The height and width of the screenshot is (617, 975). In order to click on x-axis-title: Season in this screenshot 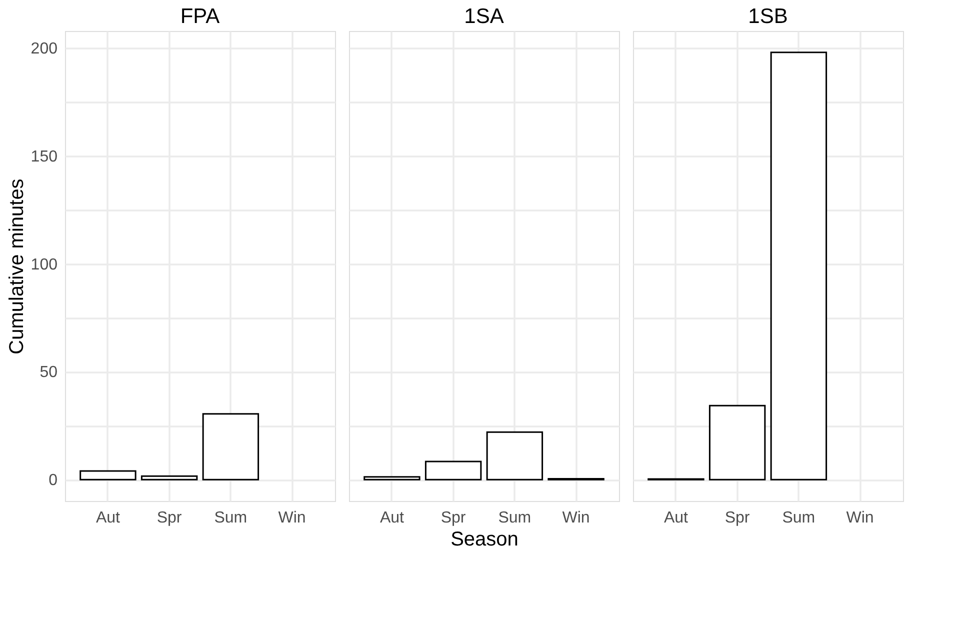, I will do `click(484, 539)`.